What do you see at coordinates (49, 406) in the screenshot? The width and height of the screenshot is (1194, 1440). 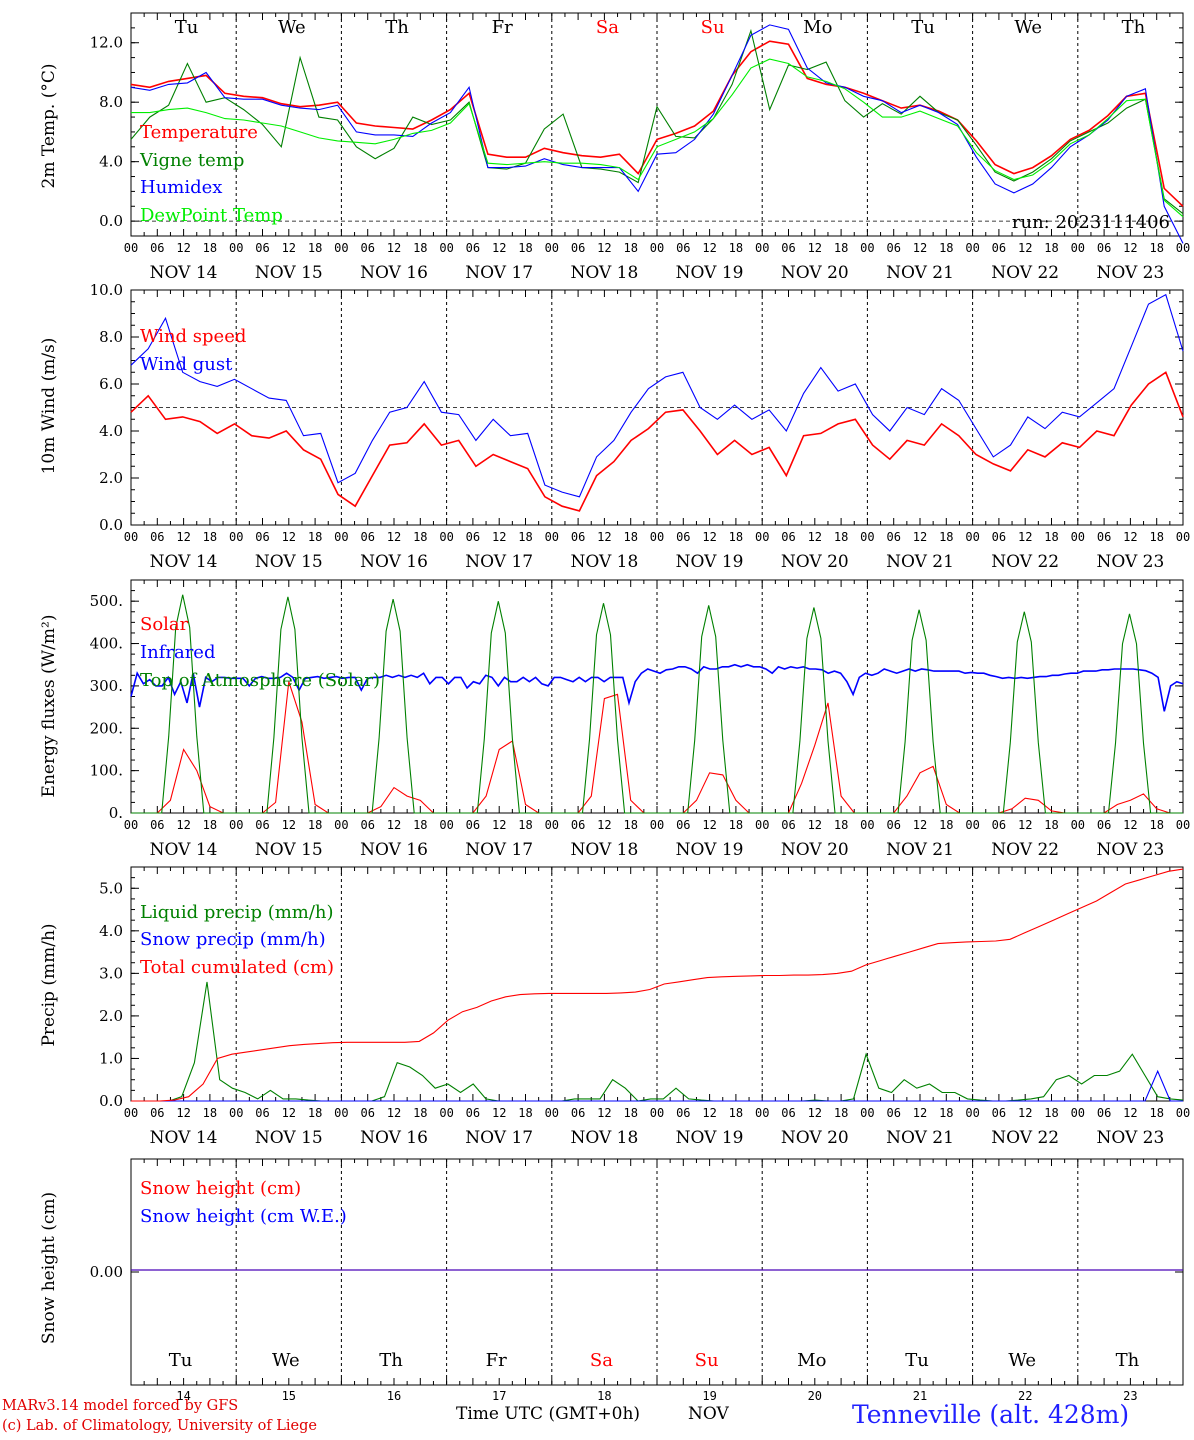 I see `y-axis-label: 10m Wind (m/s)` at bounding box center [49, 406].